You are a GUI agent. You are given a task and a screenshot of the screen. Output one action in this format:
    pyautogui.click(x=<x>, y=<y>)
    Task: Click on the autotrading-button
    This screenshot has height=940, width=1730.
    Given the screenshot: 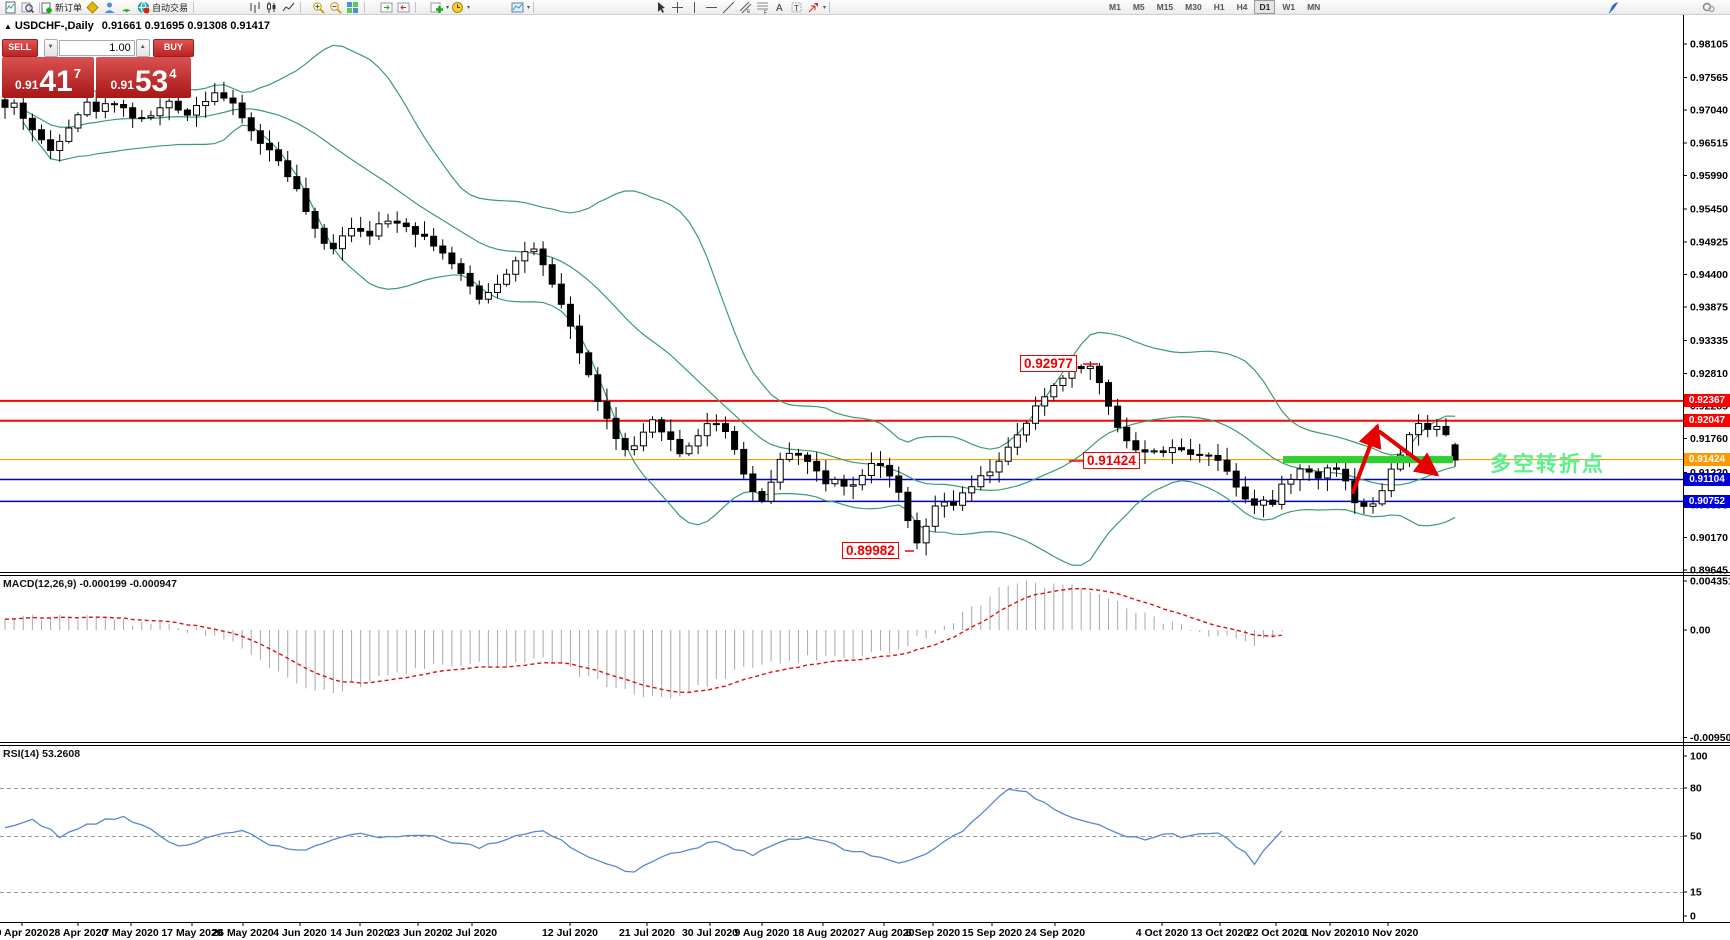 What is the action you would take?
    pyautogui.click(x=143, y=7)
    